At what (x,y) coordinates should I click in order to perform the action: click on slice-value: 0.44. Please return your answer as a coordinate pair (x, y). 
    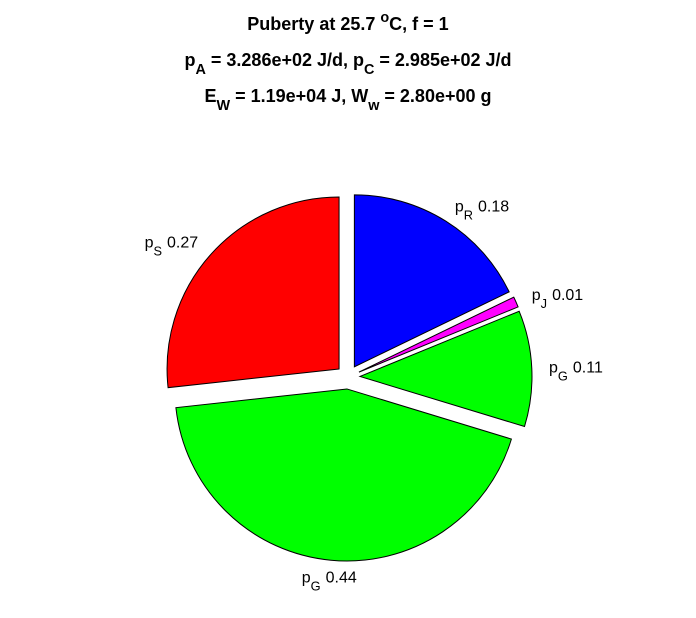
    Looking at the image, I should click on (341, 577).